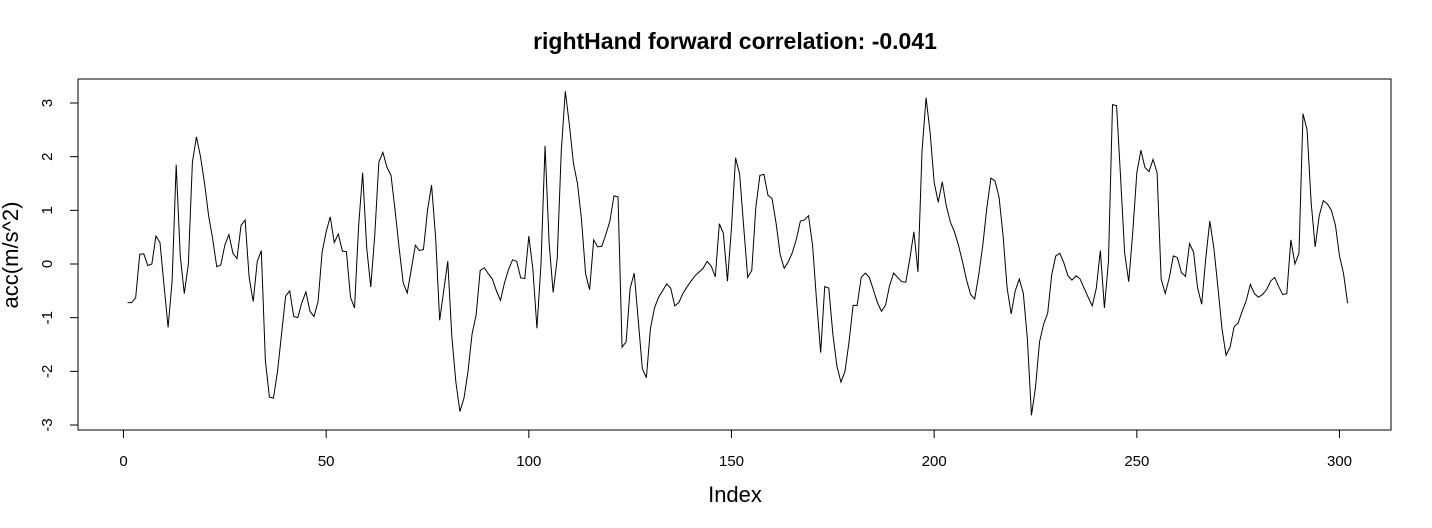 This screenshot has width=1432, height=528. Describe the element at coordinates (47, 371) in the screenshot. I see `y-tick-label: -2` at that location.